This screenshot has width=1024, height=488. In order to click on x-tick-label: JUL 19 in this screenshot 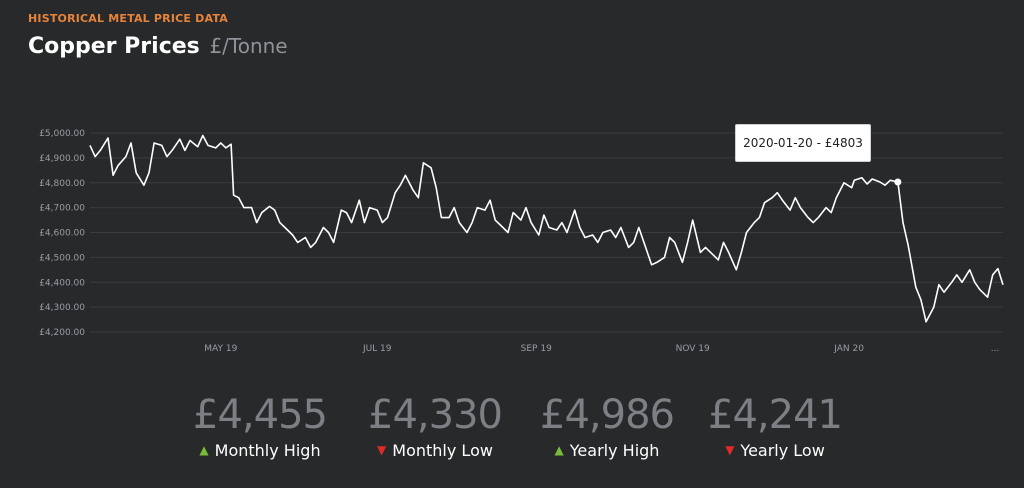, I will do `click(377, 349)`.